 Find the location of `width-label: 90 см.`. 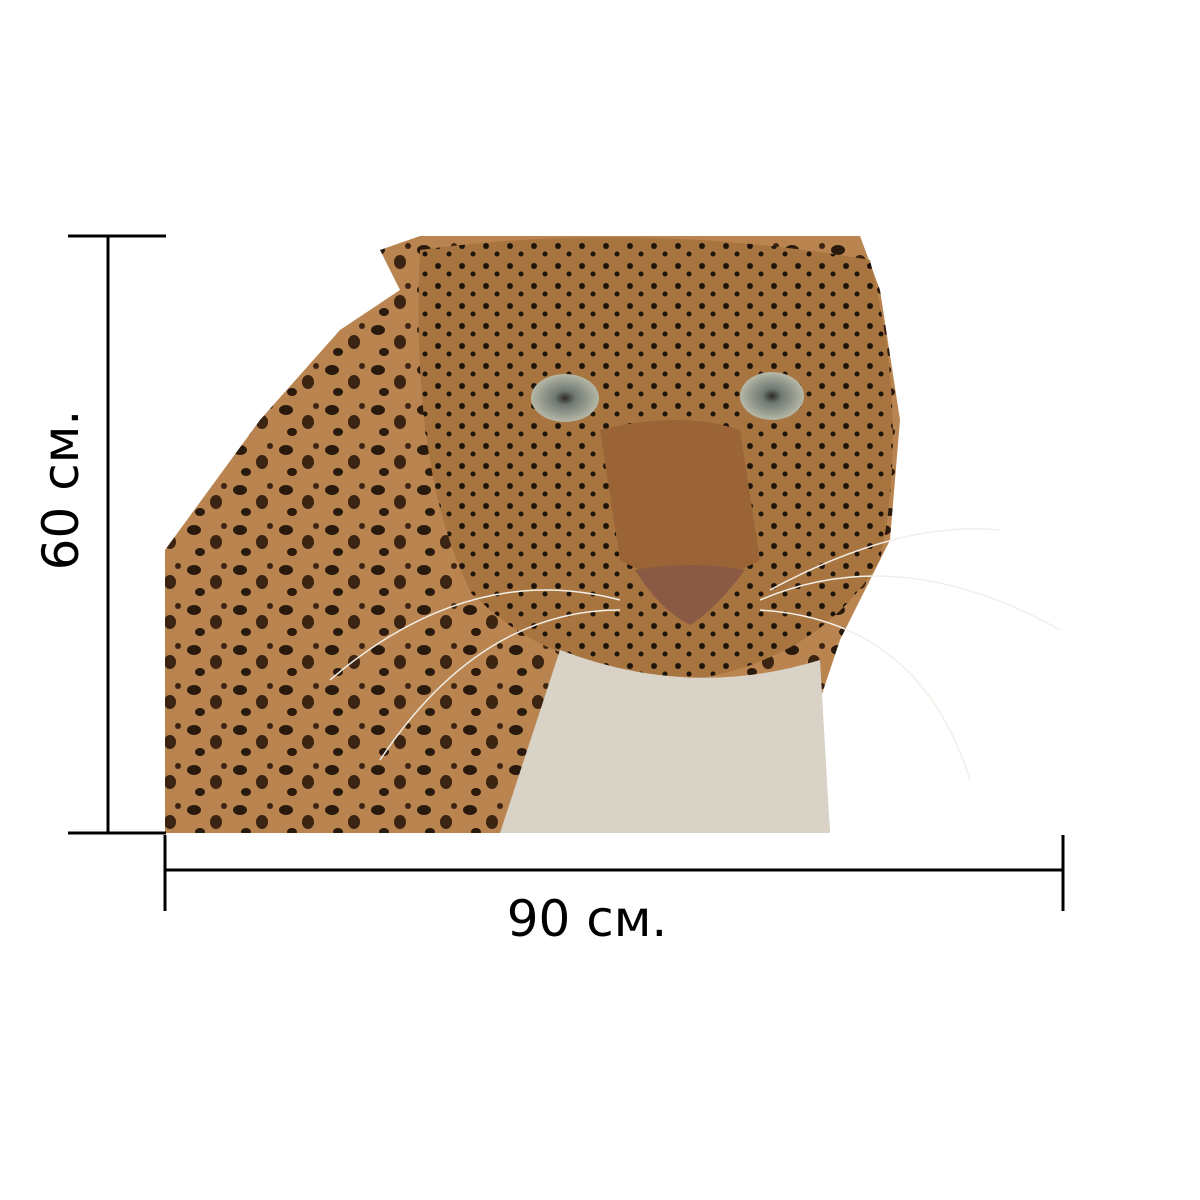

width-label: 90 см. is located at coordinates (587, 919).